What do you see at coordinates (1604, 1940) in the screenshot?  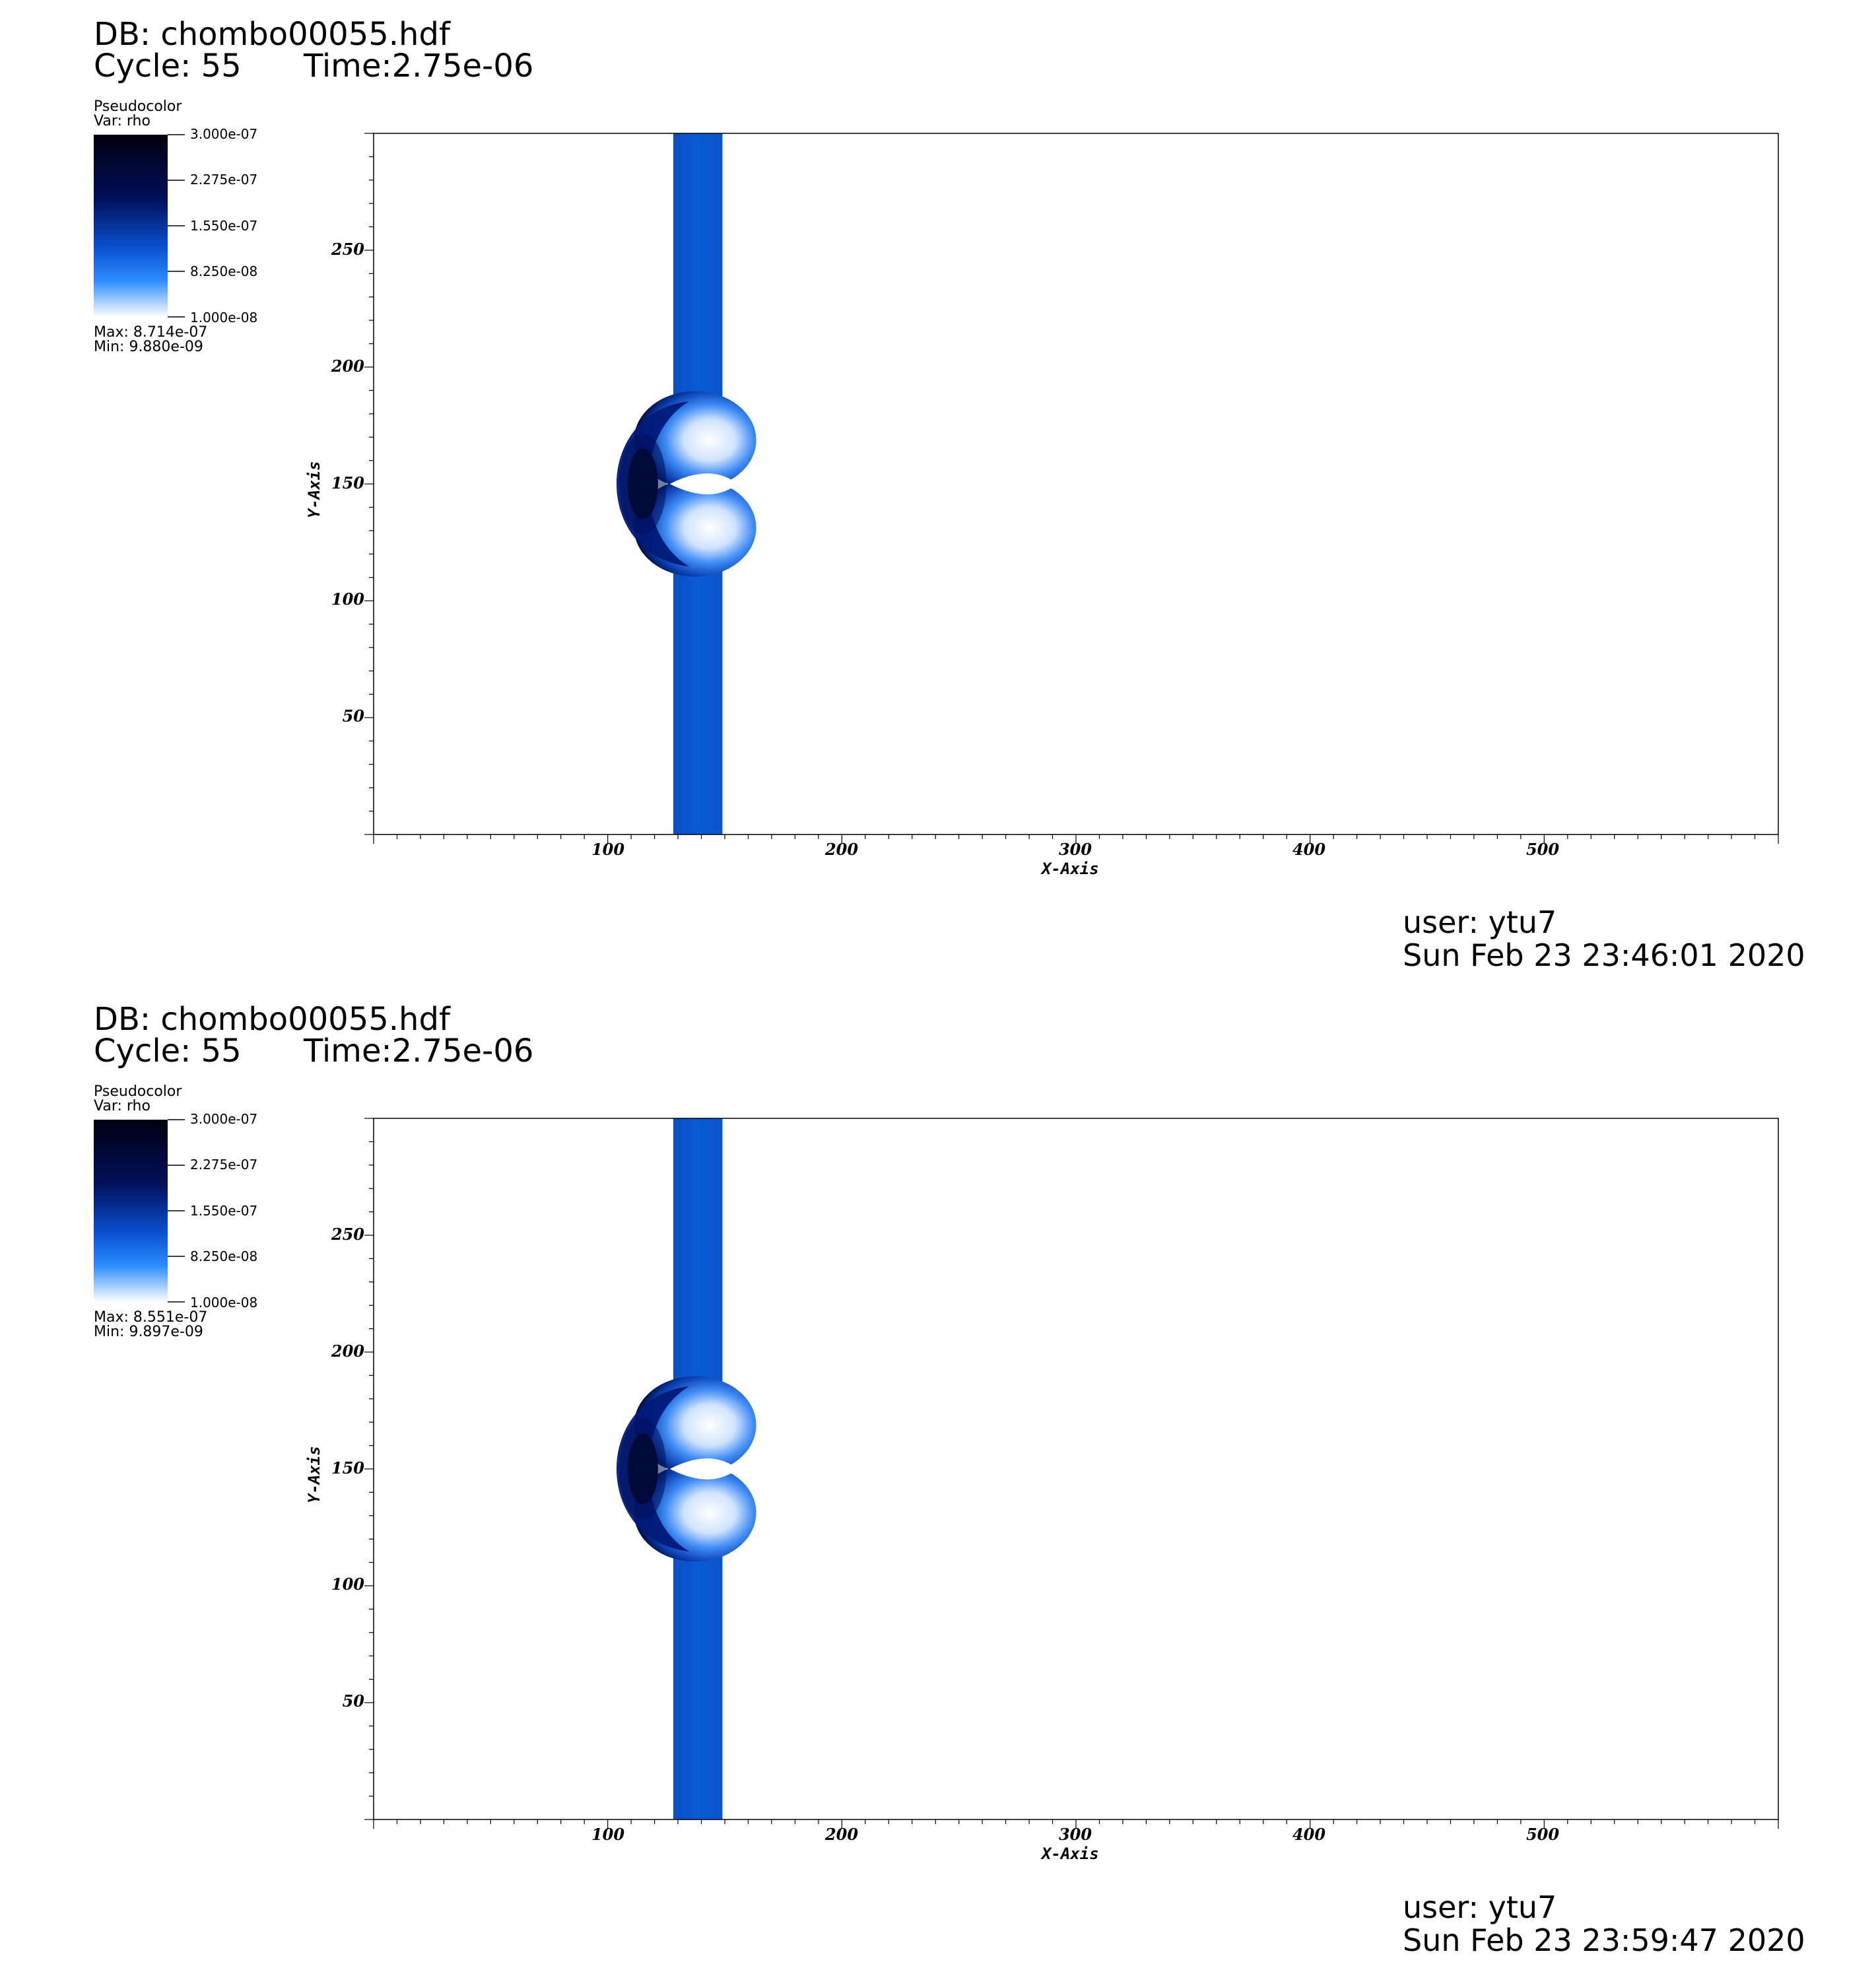 I see `footer-date: Sun Feb 23 23:59:47 2020` at bounding box center [1604, 1940].